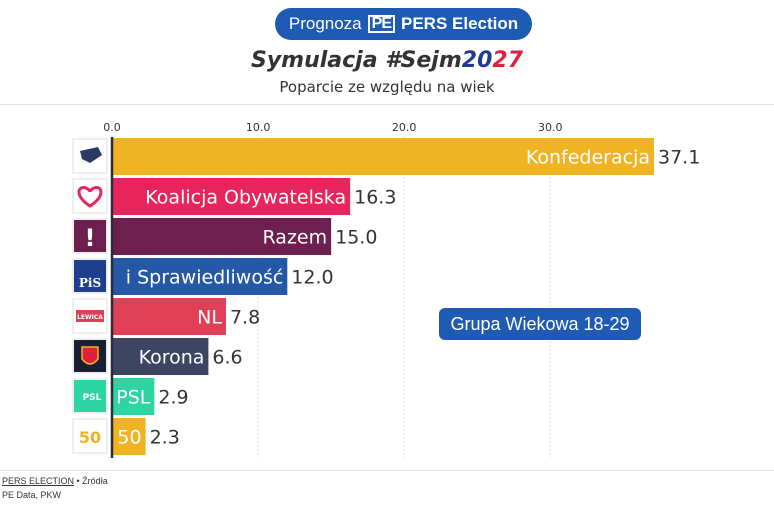 The width and height of the screenshot is (774, 507). I want to click on konfederacja-mark-icon, so click(91, 155).